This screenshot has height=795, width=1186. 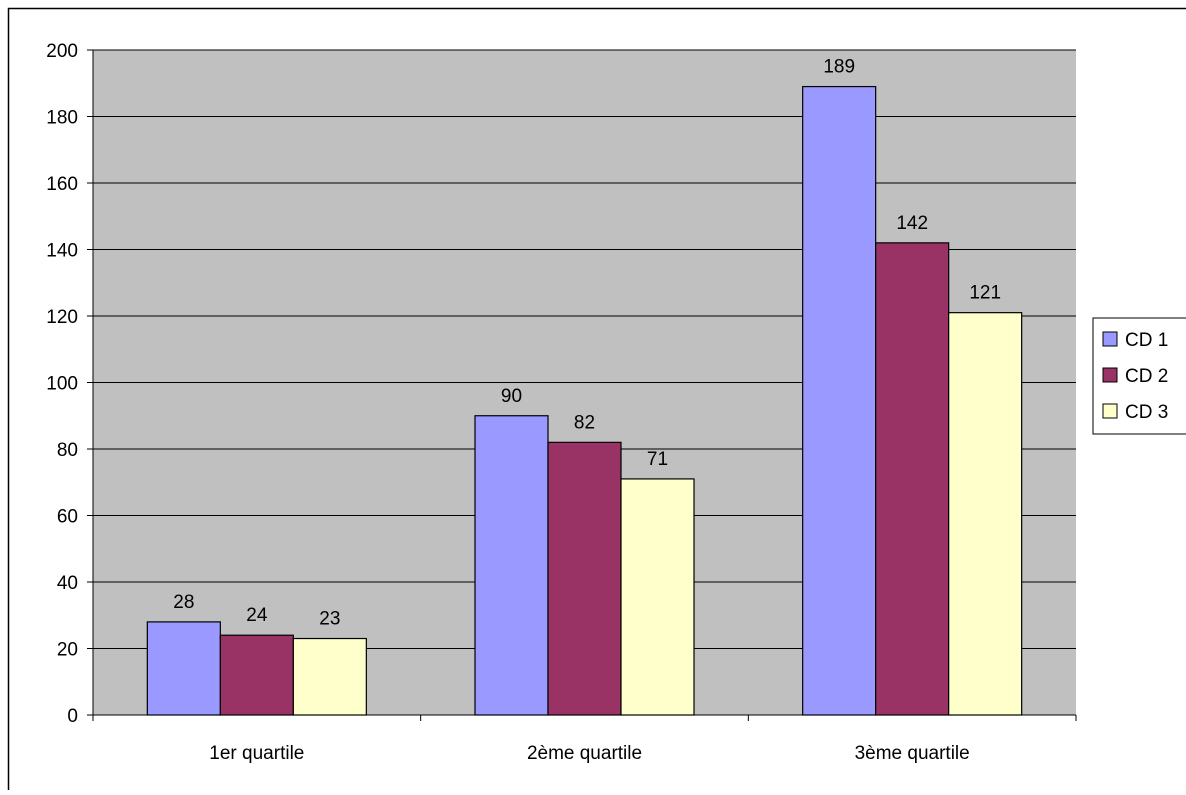 I want to click on y-tick-label: 200, so click(x=62, y=51).